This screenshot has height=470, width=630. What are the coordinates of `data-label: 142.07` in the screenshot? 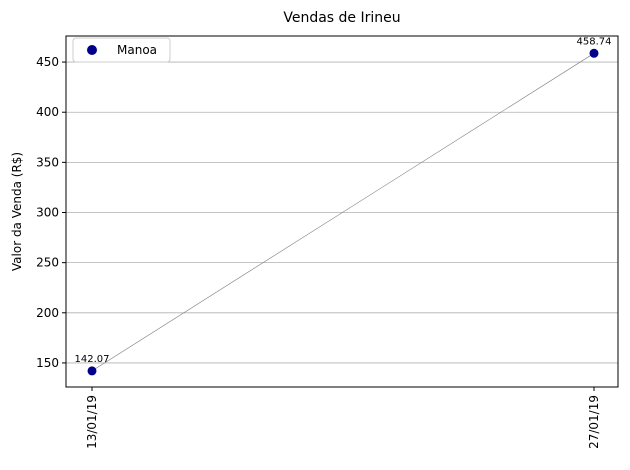 It's located at (92, 359).